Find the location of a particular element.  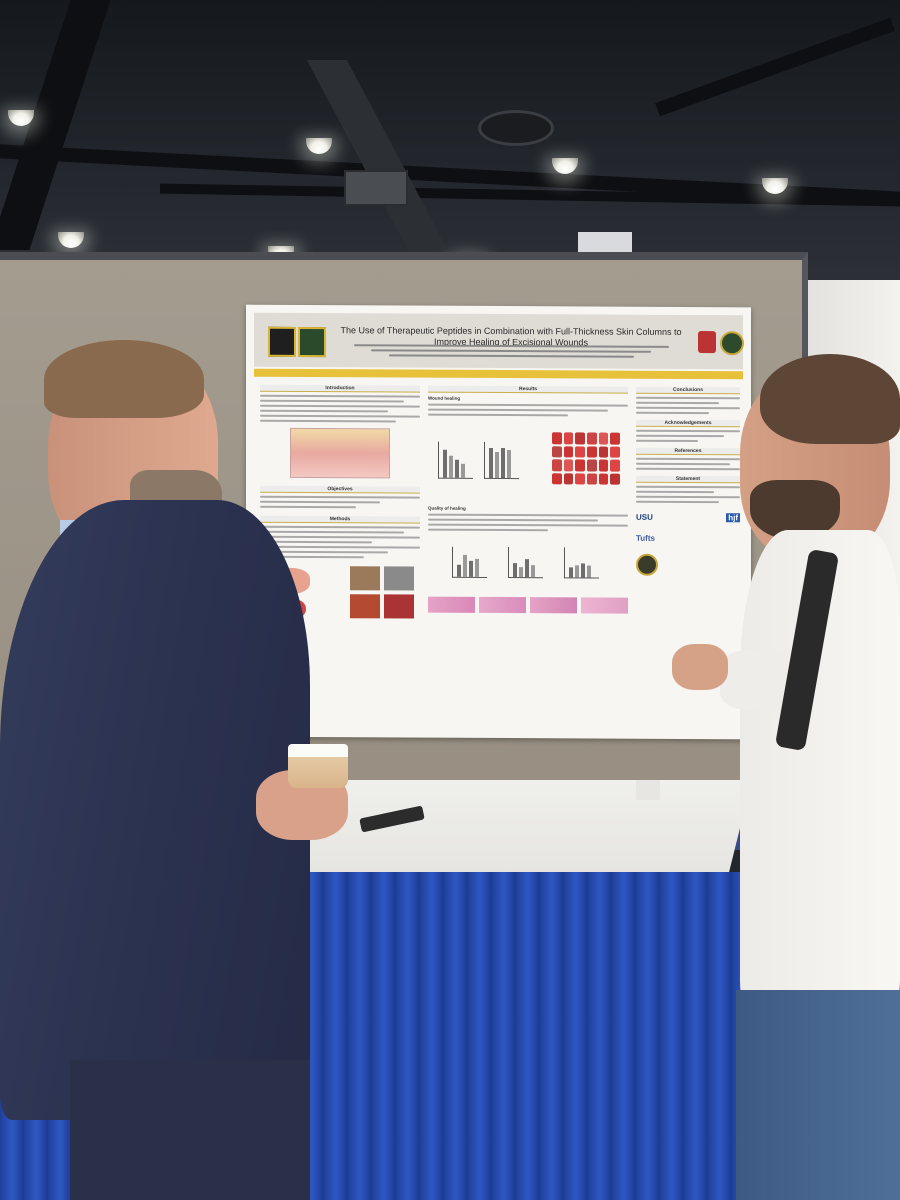

projector is located at coordinates (376, 188).